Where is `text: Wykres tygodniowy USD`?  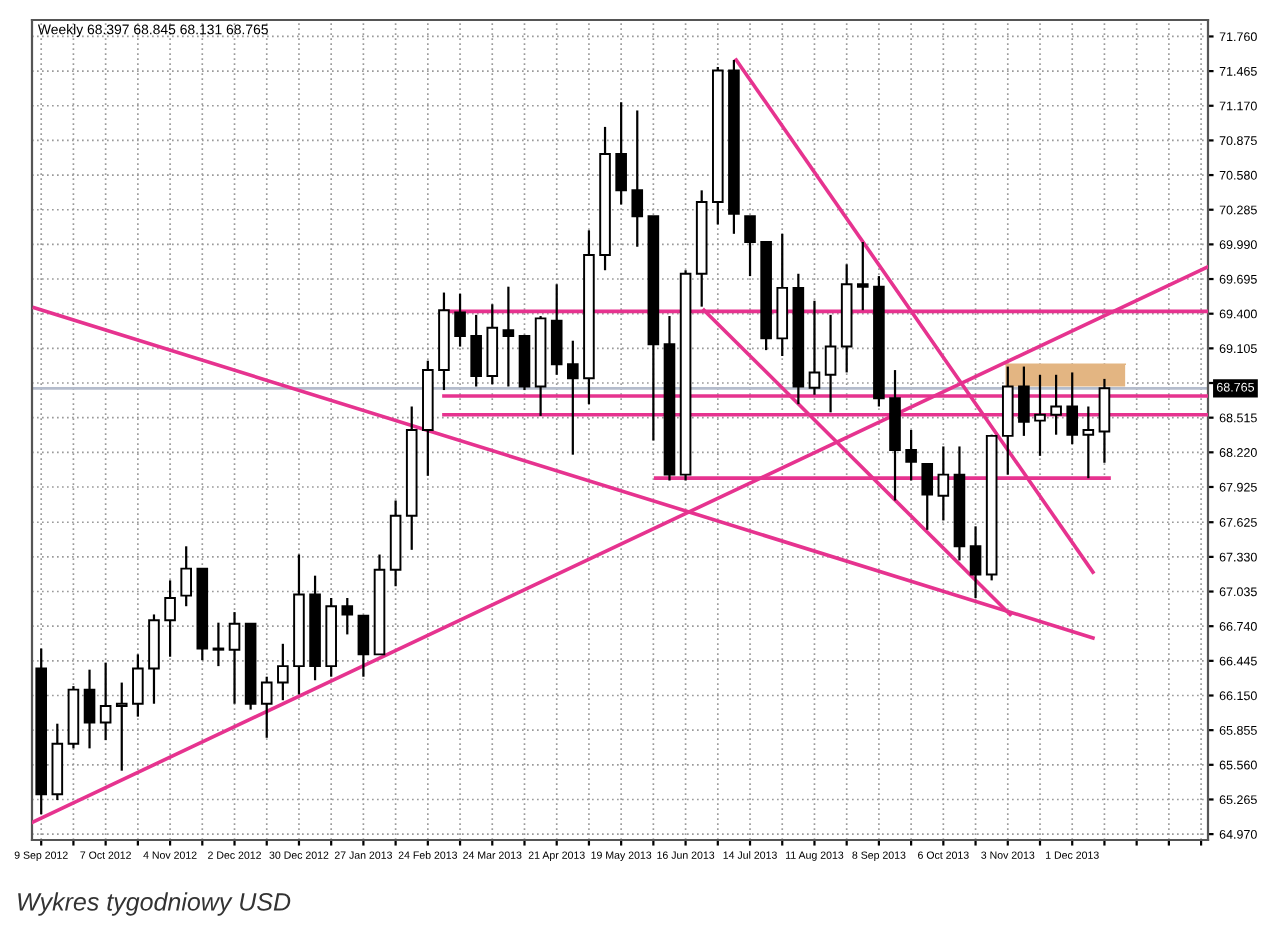 text: Wykres tygodniowy USD is located at coordinates (154, 904).